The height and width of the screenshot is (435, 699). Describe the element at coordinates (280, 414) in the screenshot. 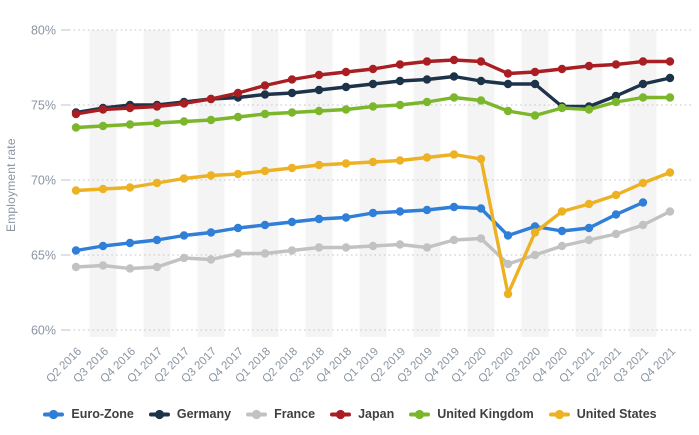

I see `legend-item-france: France` at that location.